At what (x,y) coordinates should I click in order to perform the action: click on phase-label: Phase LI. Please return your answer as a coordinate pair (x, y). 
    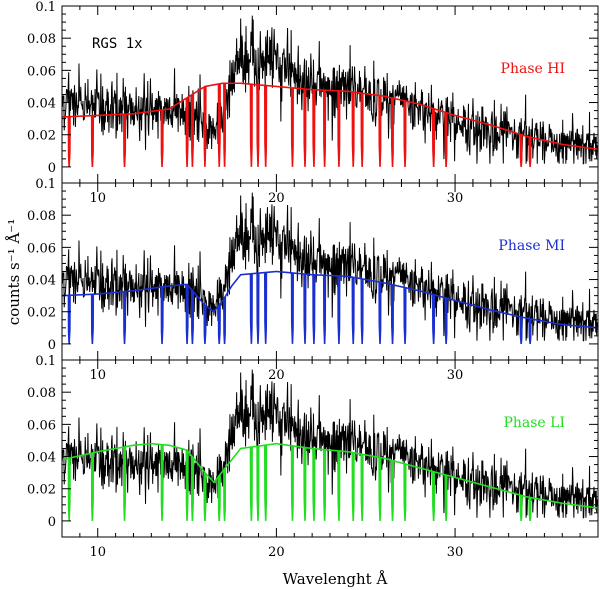
    Looking at the image, I should click on (534, 423).